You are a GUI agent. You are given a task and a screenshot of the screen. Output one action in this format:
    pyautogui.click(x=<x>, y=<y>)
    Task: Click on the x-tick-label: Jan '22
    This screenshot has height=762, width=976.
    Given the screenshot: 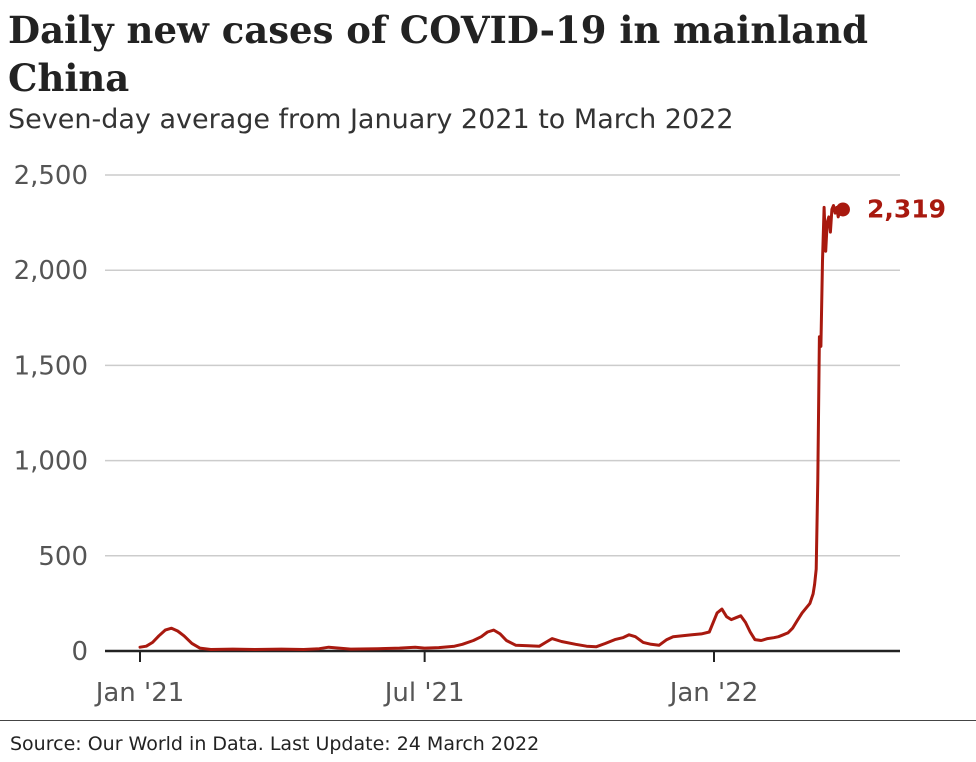 What is the action you would take?
    pyautogui.click(x=713, y=693)
    